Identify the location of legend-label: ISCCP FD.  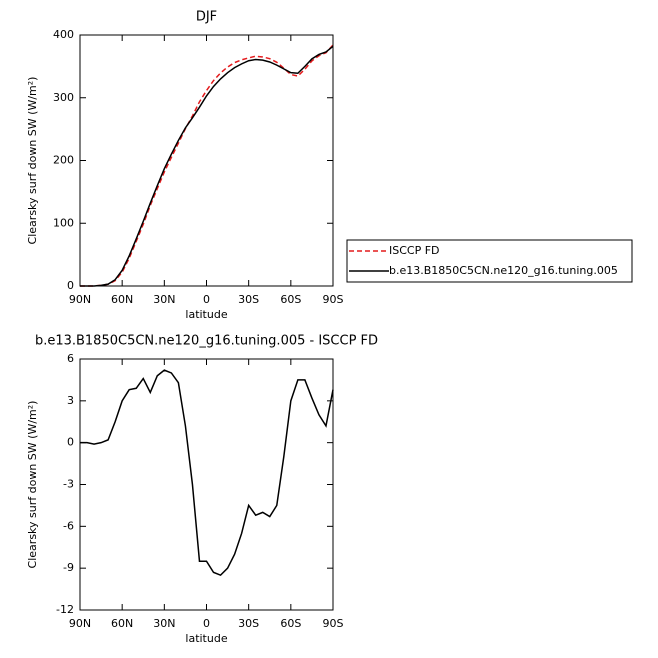
(414, 250).